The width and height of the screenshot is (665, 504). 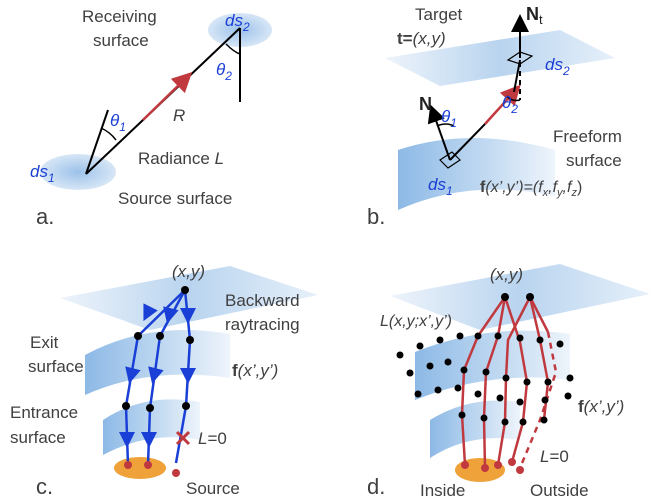 What do you see at coordinates (416, 321) in the screenshot?
I see `L-function-label: L(x,y;x’,y’)` at bounding box center [416, 321].